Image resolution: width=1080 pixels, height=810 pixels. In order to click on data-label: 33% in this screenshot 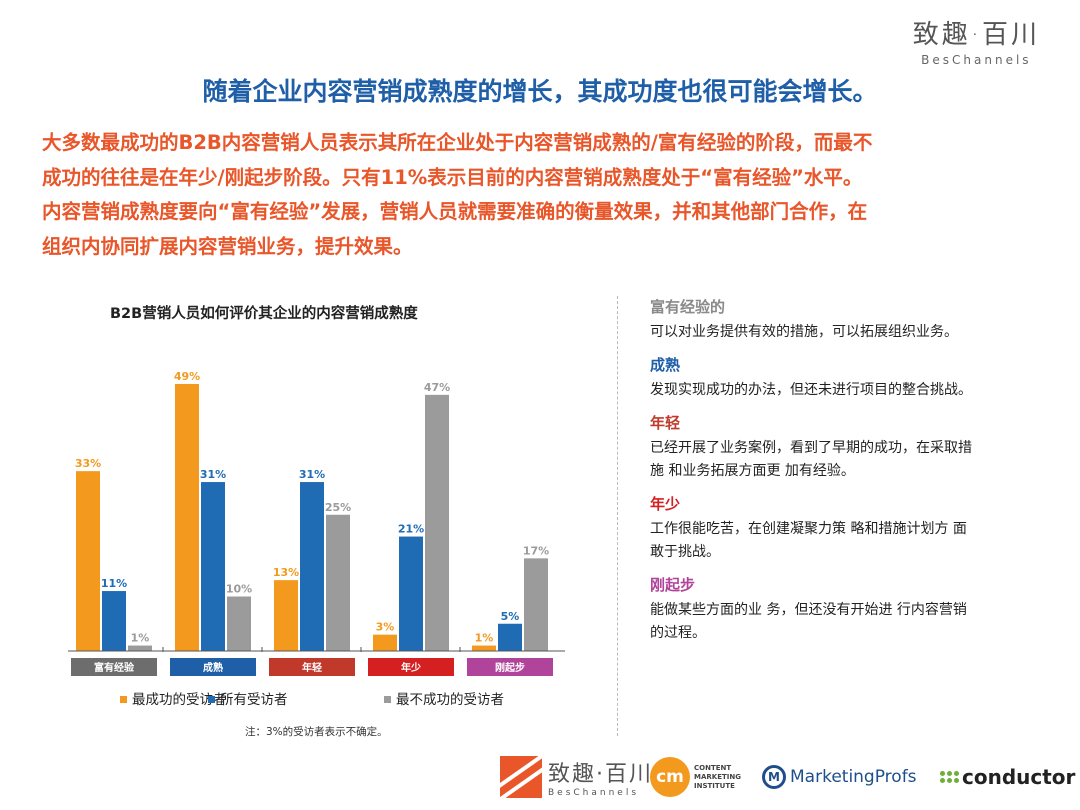, I will do `click(88, 463)`.